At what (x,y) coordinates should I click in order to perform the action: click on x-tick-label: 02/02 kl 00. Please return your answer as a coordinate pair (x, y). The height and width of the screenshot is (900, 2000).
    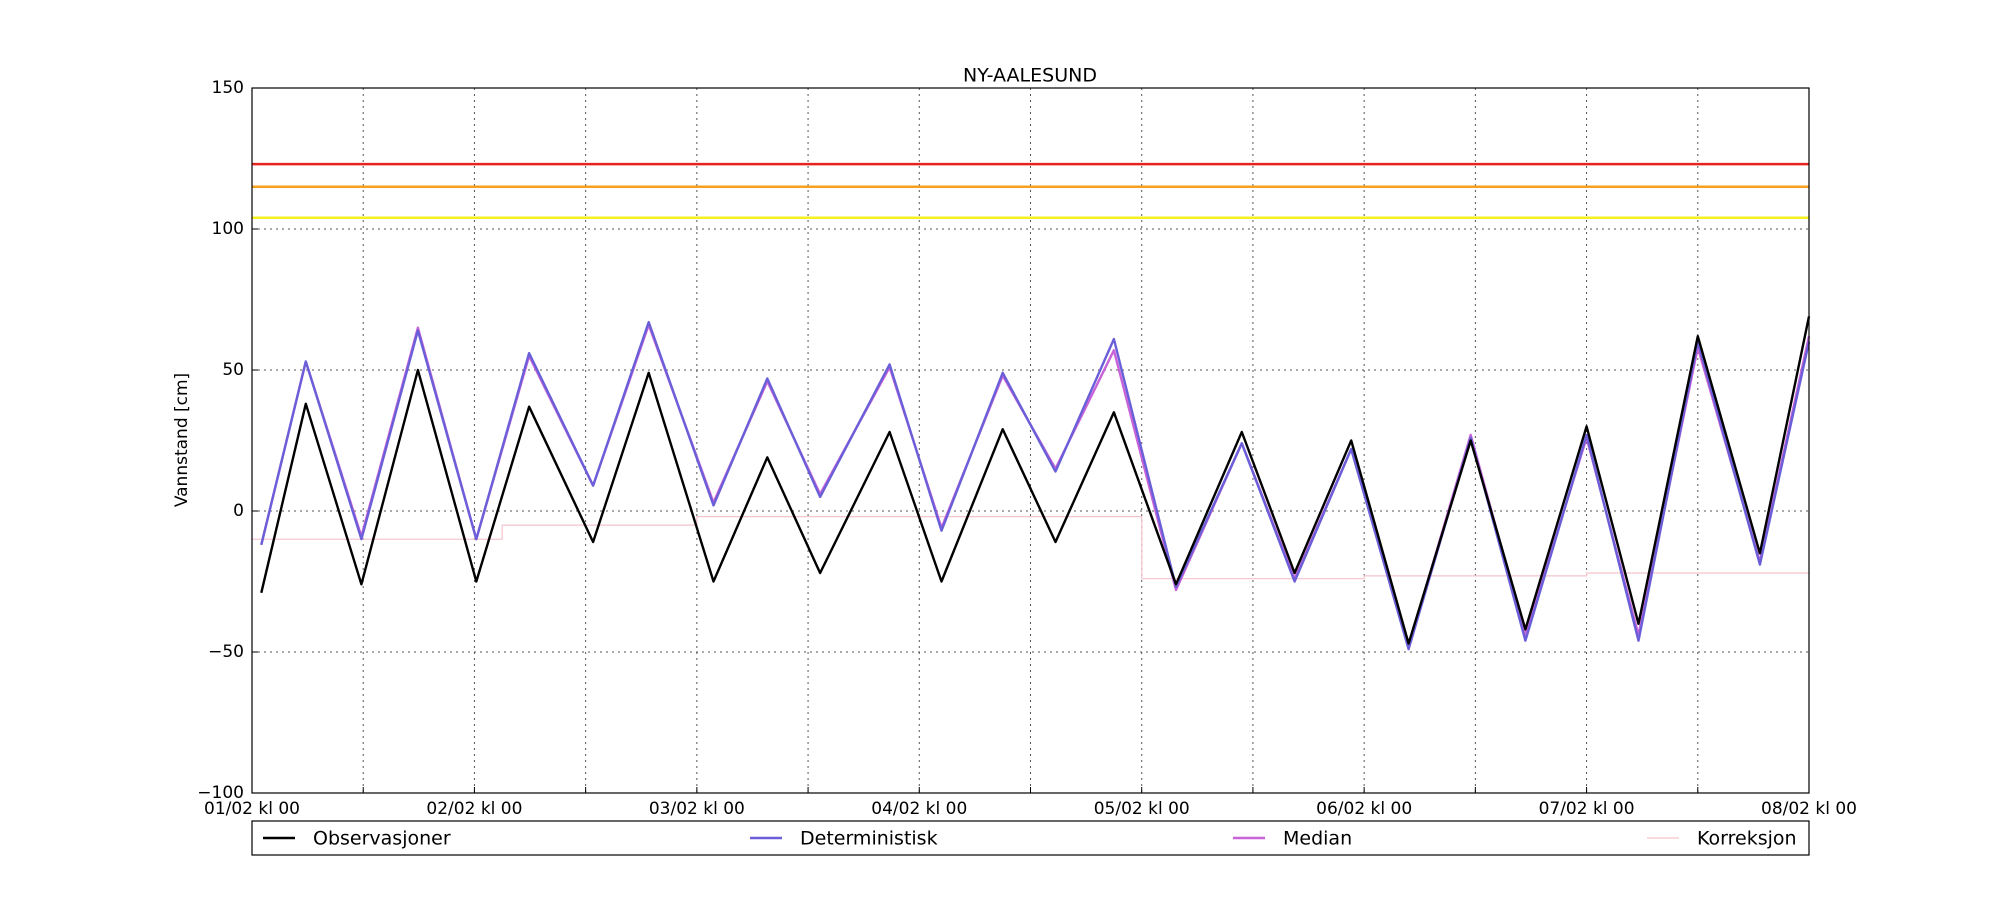
    Looking at the image, I should click on (474, 809).